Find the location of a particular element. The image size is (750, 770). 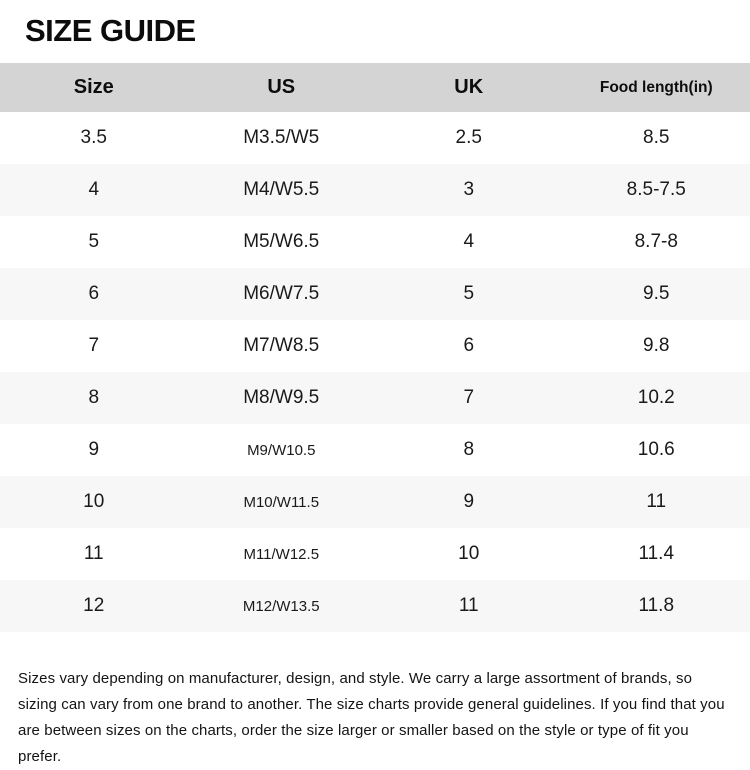

cell-us: M9/W10.5 is located at coordinates (282, 450).